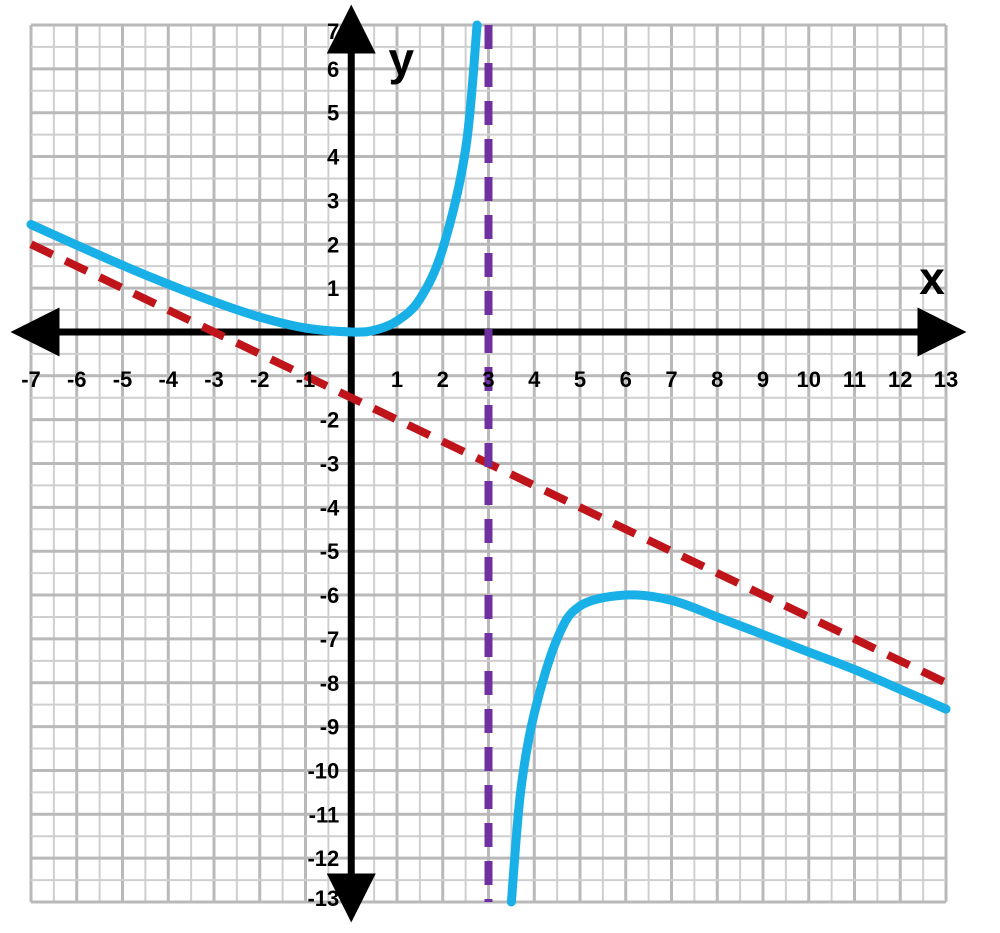 This screenshot has width=1000, height=933. Describe the element at coordinates (717, 379) in the screenshot. I see `x-tick-label: 8` at that location.